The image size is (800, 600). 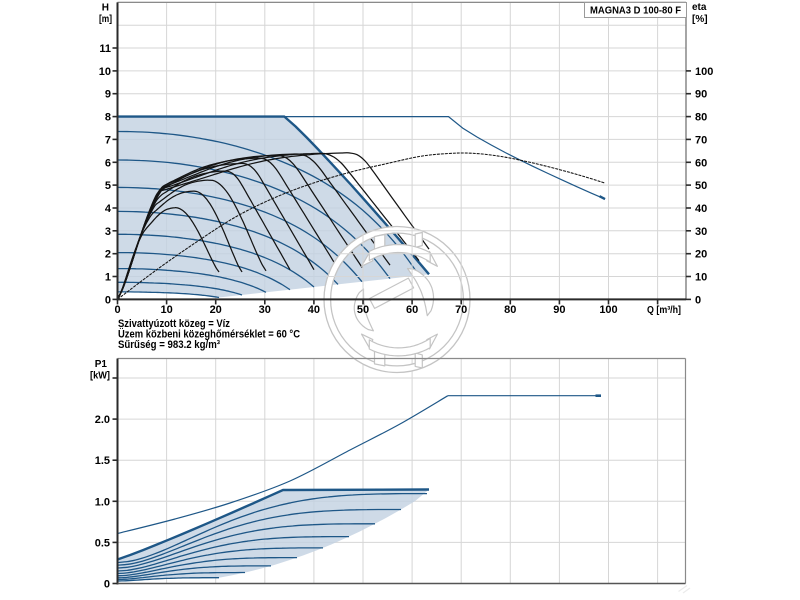 What do you see at coordinates (105, 8) in the screenshot?
I see `svg-text: H` at bounding box center [105, 8].